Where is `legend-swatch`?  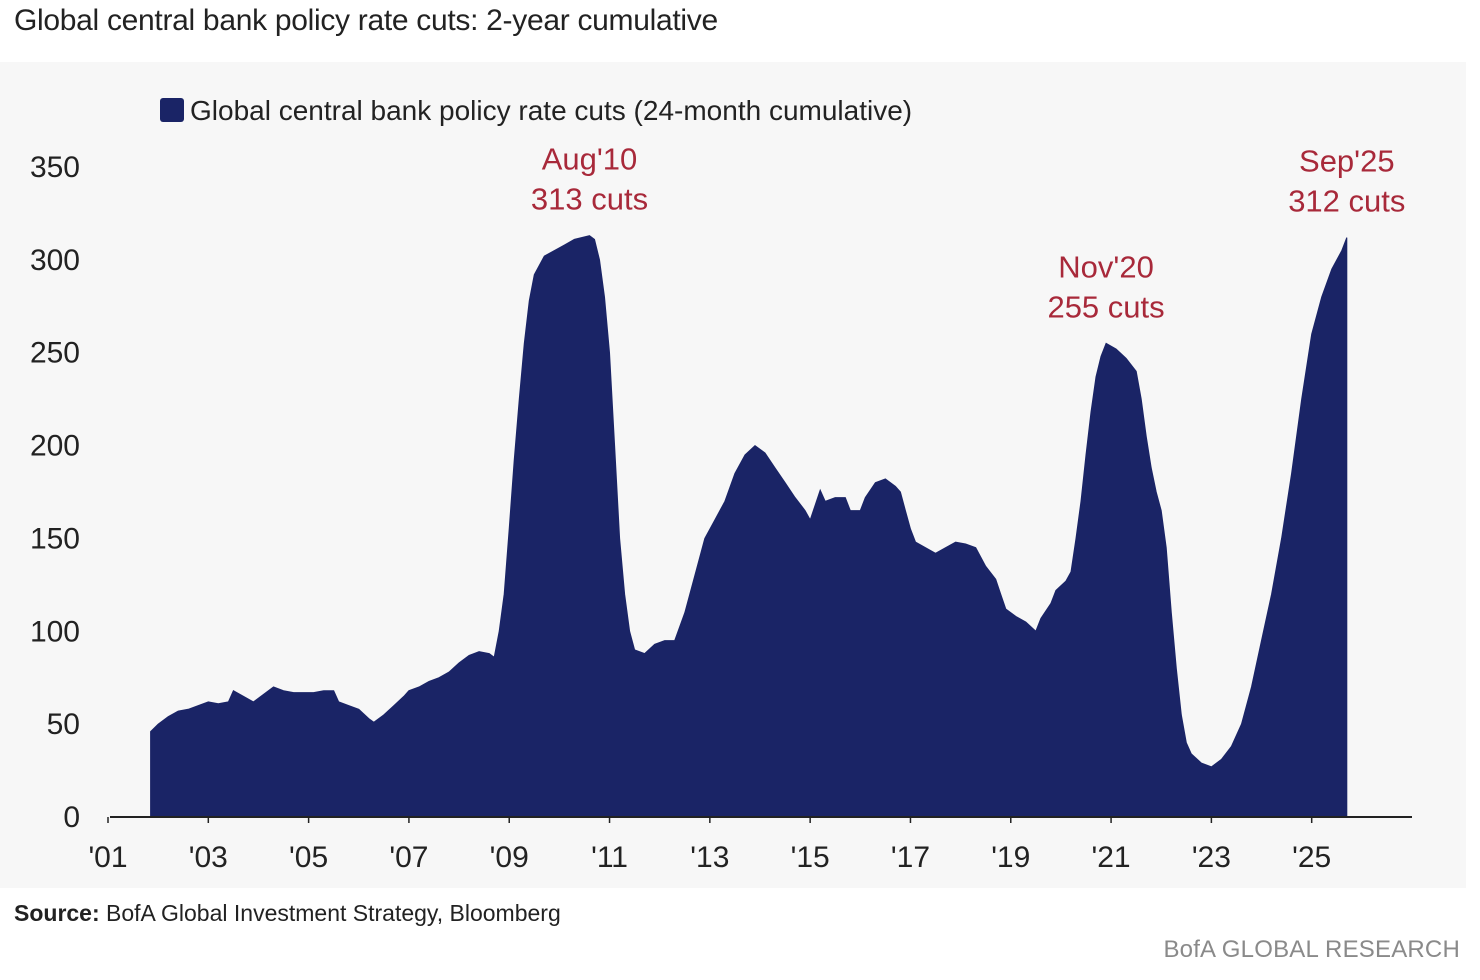
legend-swatch is located at coordinates (172, 110).